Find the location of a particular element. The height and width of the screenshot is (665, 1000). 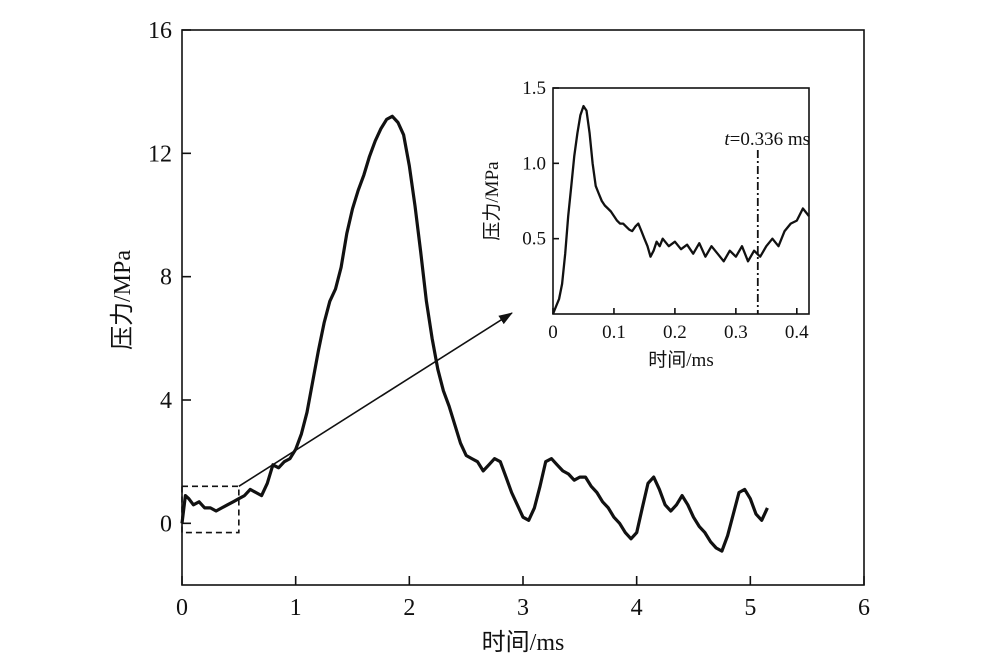

main-x-tick-label: 2 is located at coordinates (409, 608).